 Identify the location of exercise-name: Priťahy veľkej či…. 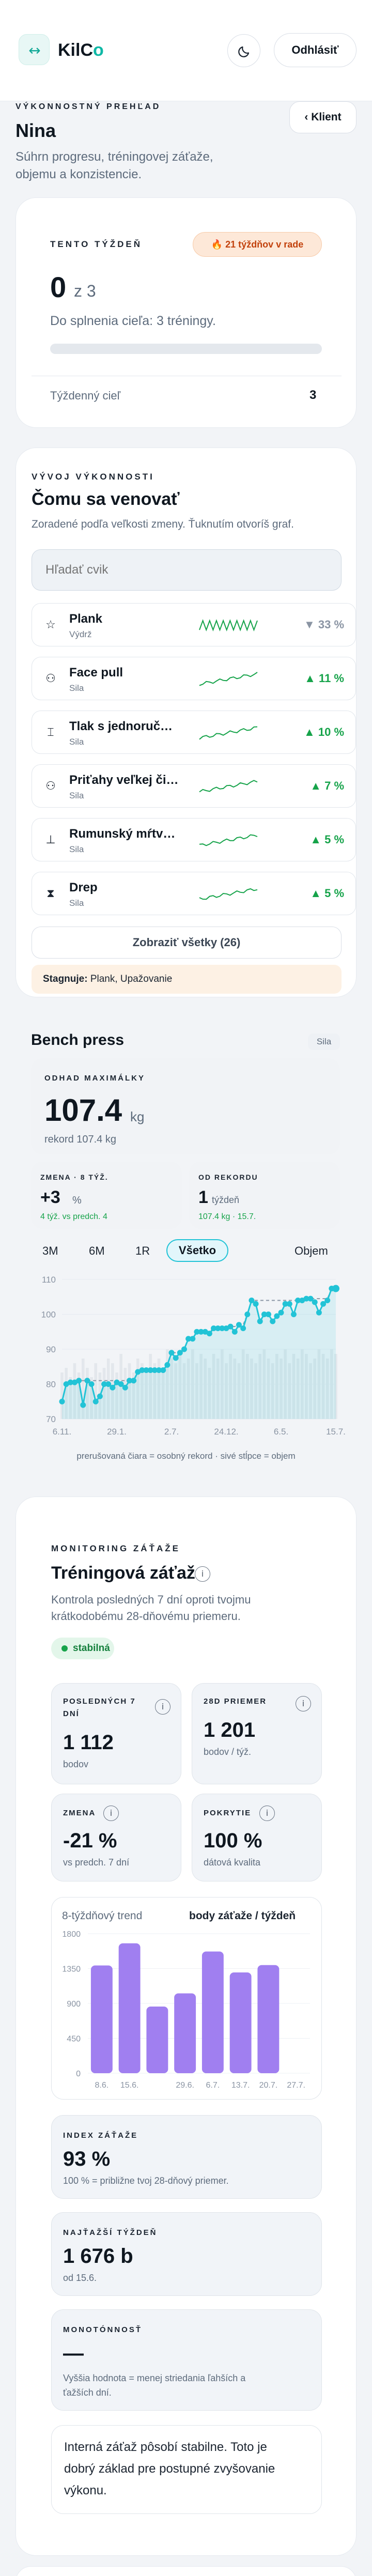
(124, 780).